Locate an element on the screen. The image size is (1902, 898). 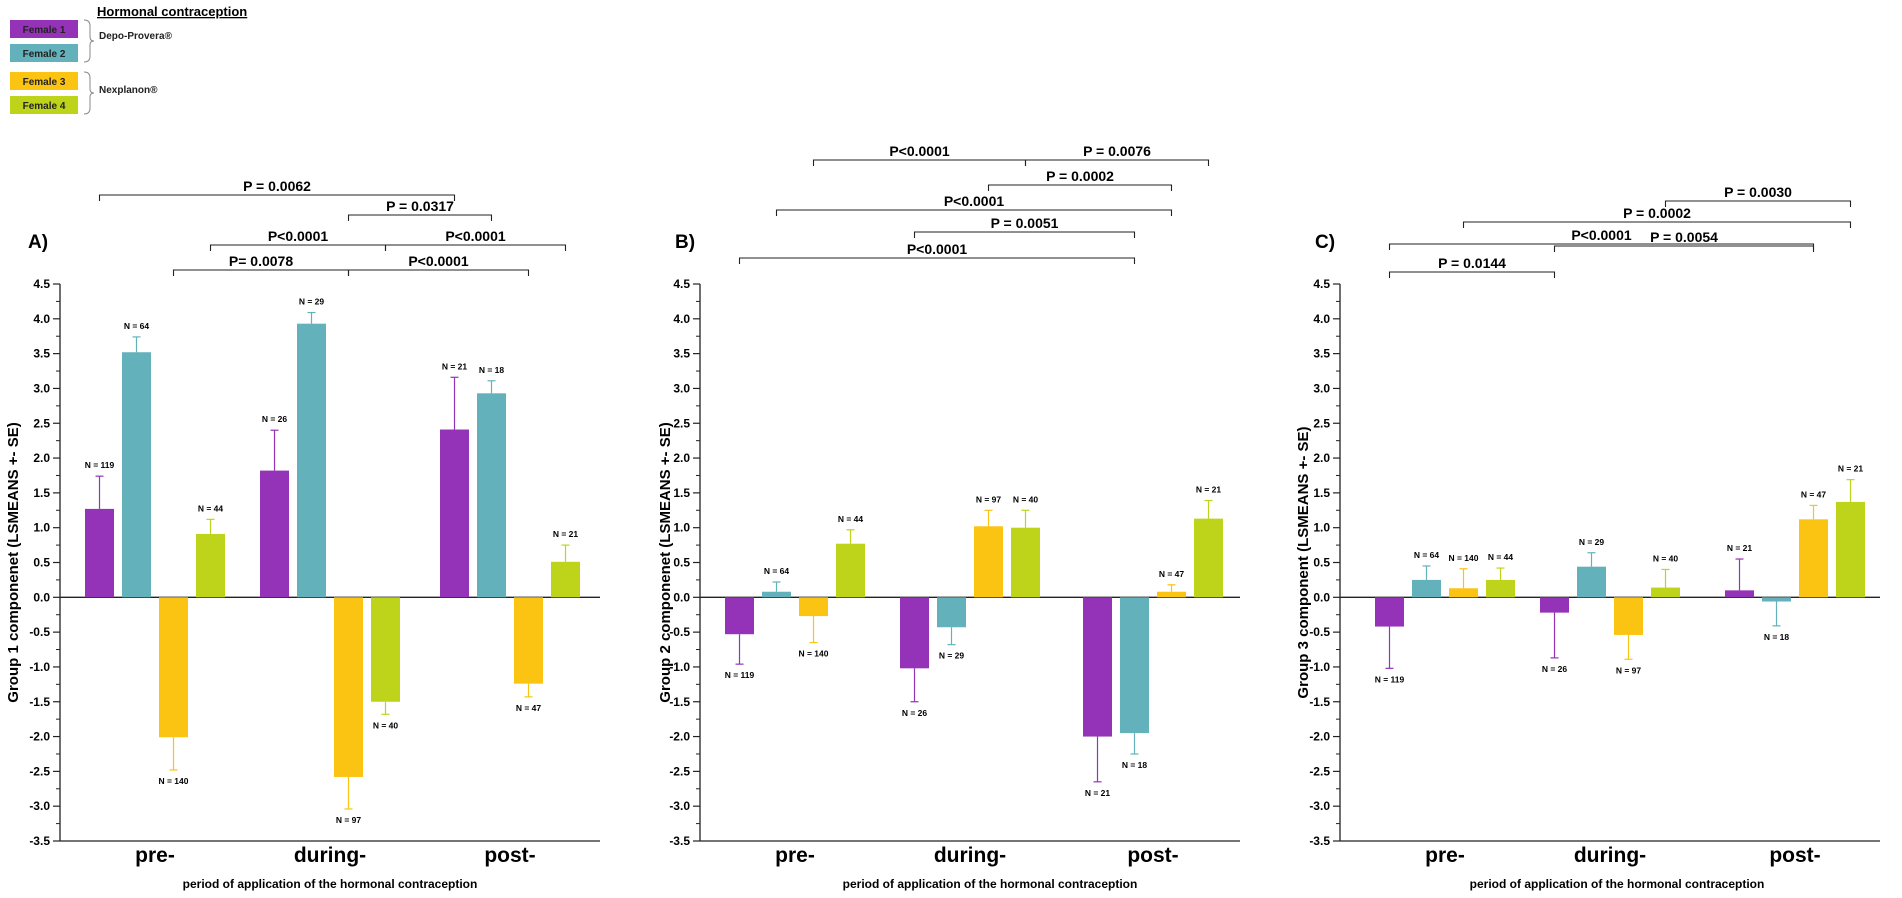
n-label: N = 97 is located at coordinates (989, 499).